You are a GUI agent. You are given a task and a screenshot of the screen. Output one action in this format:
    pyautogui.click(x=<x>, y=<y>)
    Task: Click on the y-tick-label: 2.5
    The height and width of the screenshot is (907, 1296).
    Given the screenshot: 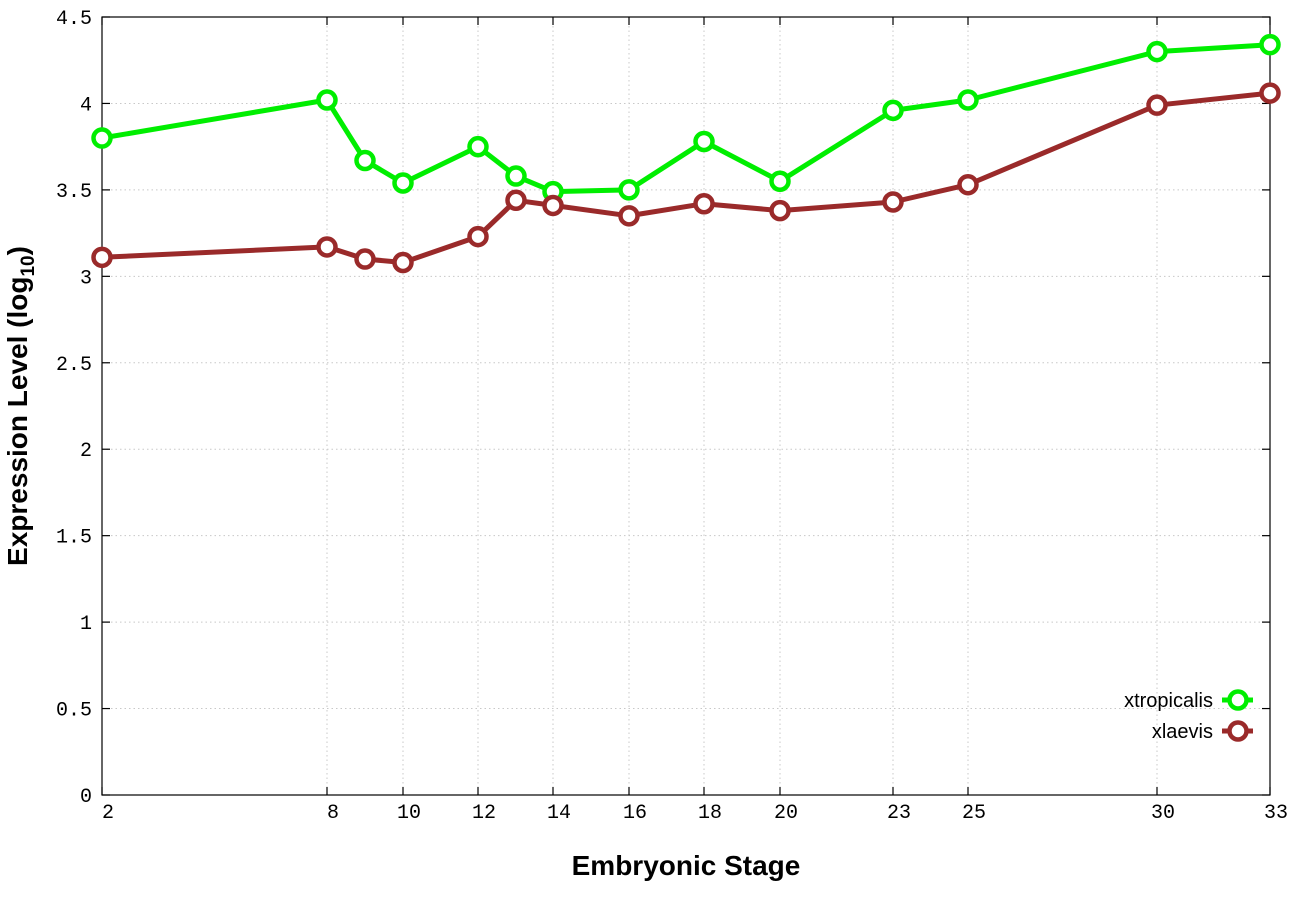 What is the action you would take?
    pyautogui.click(x=74, y=365)
    